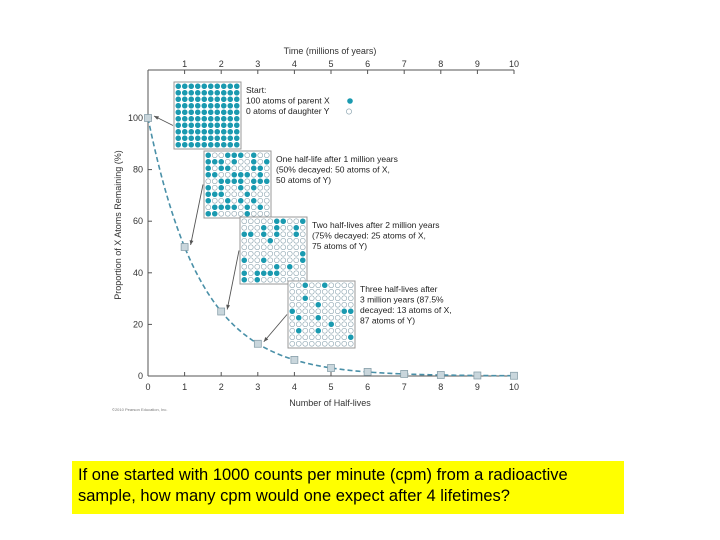 This screenshot has height=540, width=720. I want to click on atom-grid, so click(273, 250).